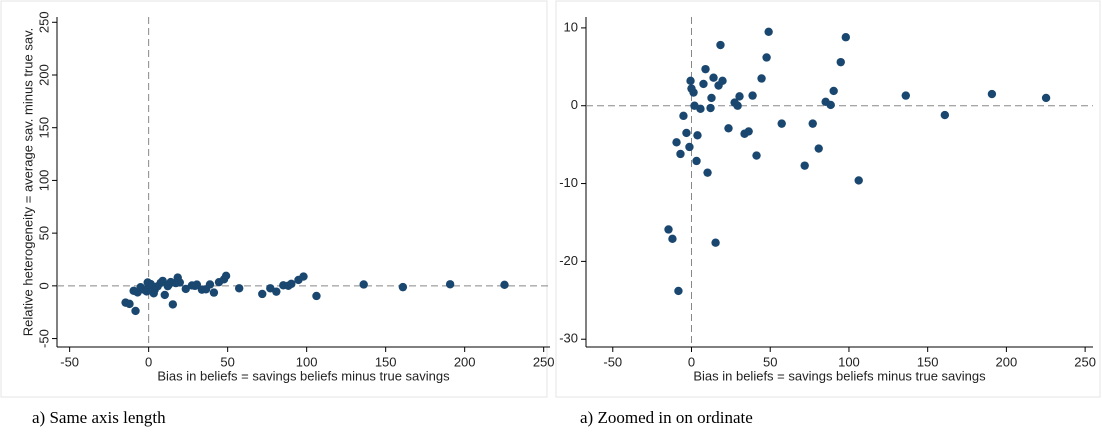 This screenshot has height=432, width=1102. What do you see at coordinates (568, 260) in the screenshot?
I see `y-tick-label: -20` at bounding box center [568, 260].